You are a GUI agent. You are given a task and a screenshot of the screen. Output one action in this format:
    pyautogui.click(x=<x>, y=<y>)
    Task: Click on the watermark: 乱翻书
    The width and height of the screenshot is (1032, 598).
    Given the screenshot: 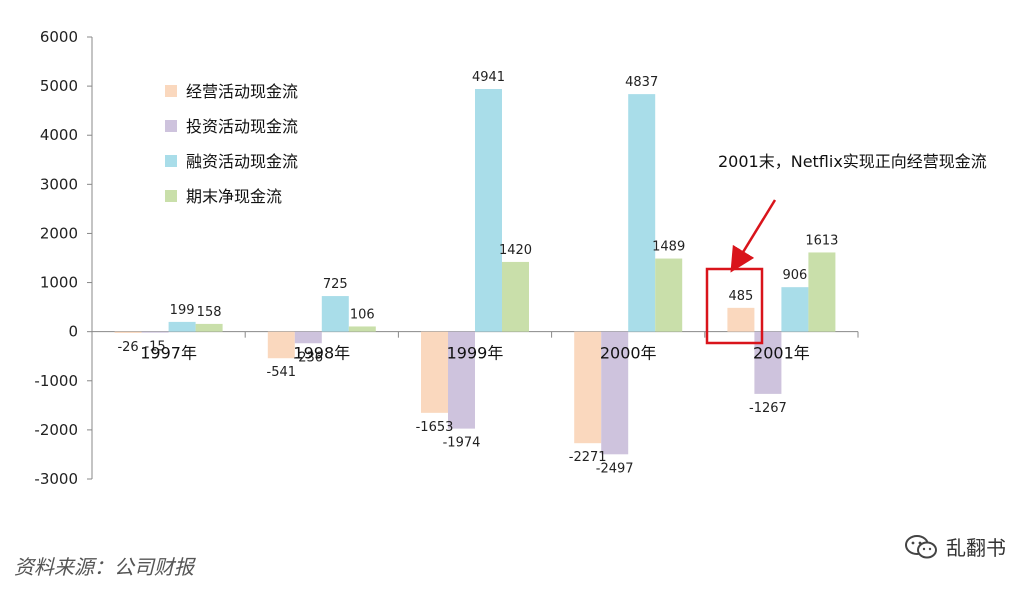 What is the action you would take?
    pyautogui.click(x=955, y=546)
    